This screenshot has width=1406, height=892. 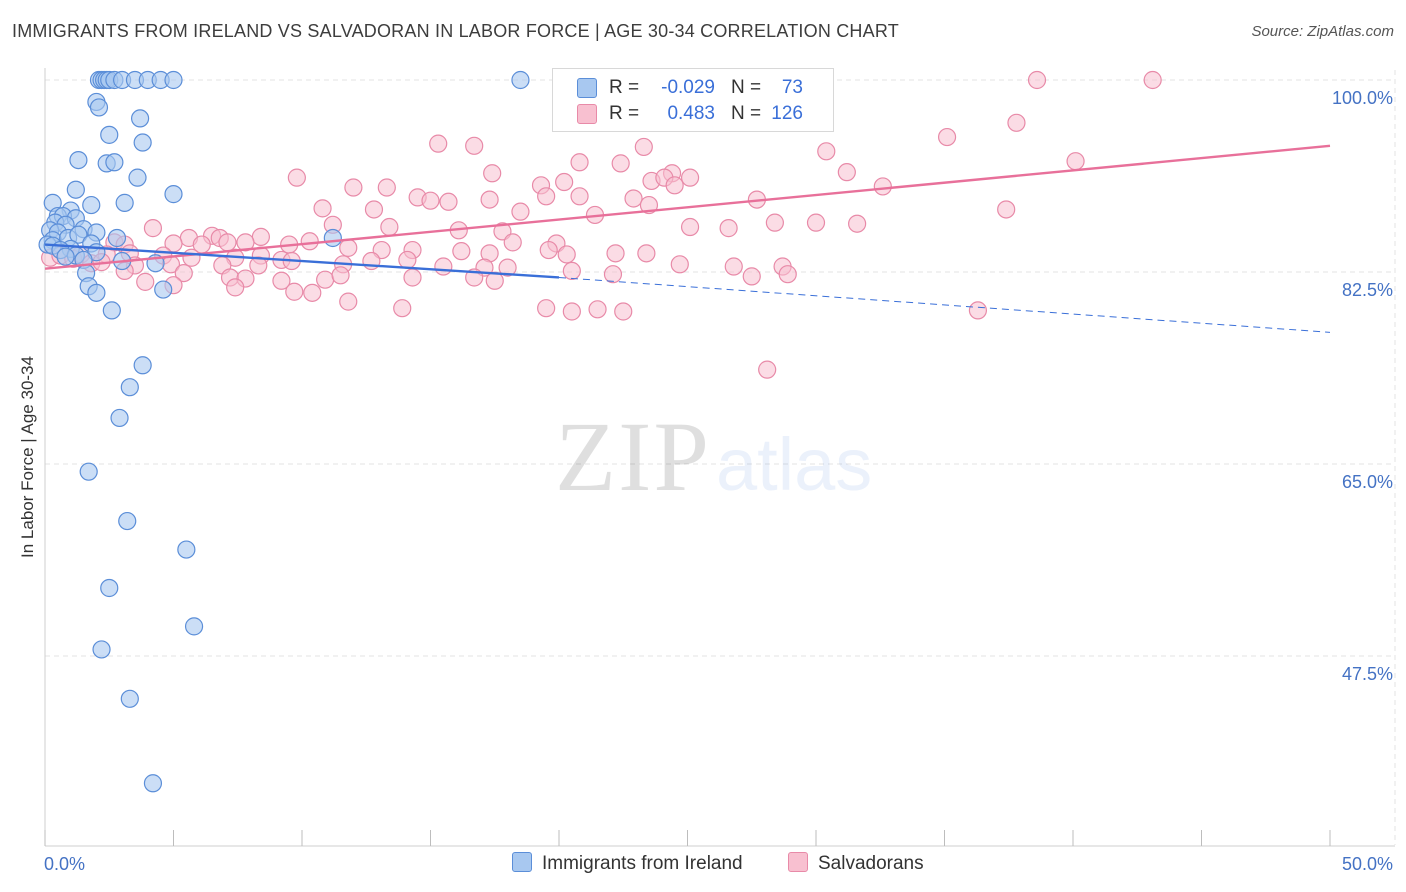 I want to click on legend-swatch-salvadorans, so click(x=587, y=114).